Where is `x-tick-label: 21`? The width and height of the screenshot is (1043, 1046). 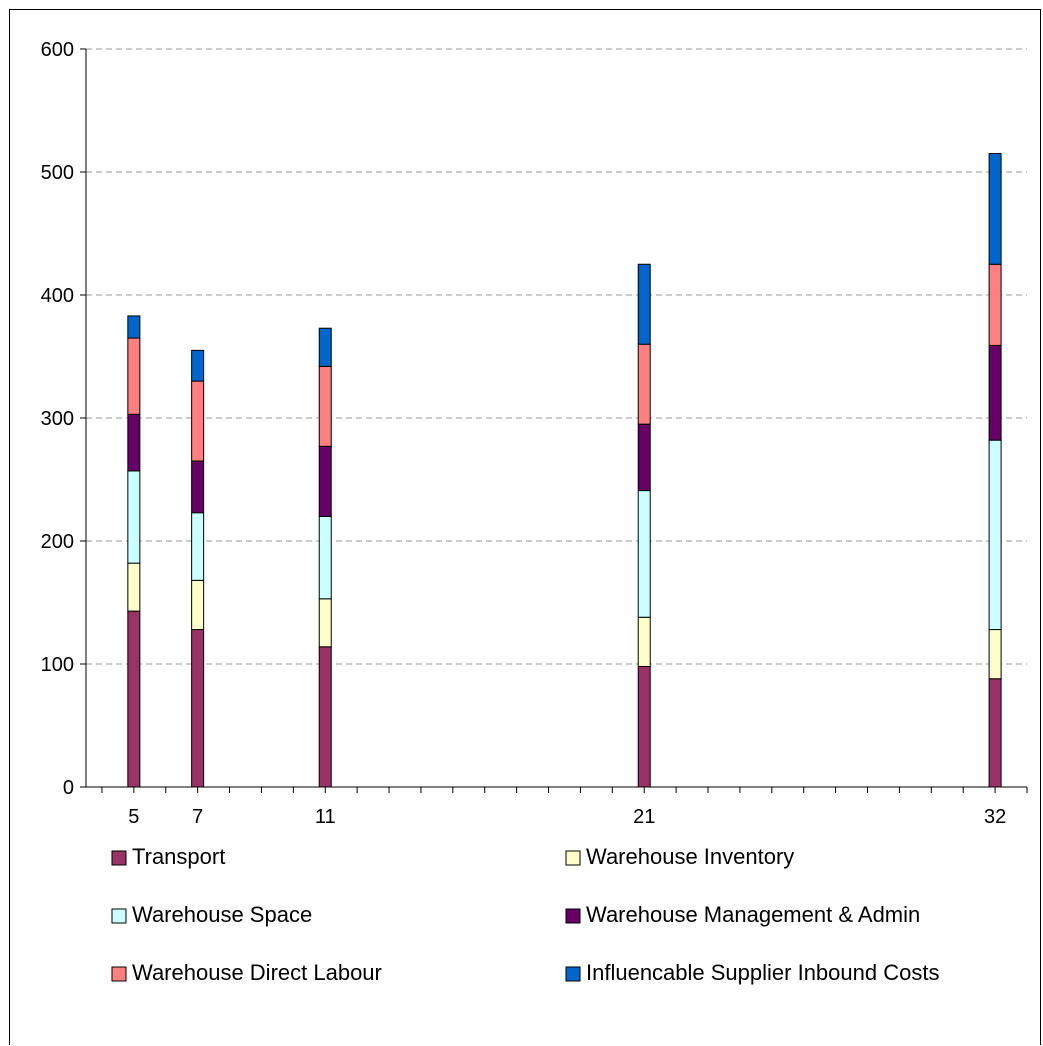
x-tick-label: 21 is located at coordinates (644, 817).